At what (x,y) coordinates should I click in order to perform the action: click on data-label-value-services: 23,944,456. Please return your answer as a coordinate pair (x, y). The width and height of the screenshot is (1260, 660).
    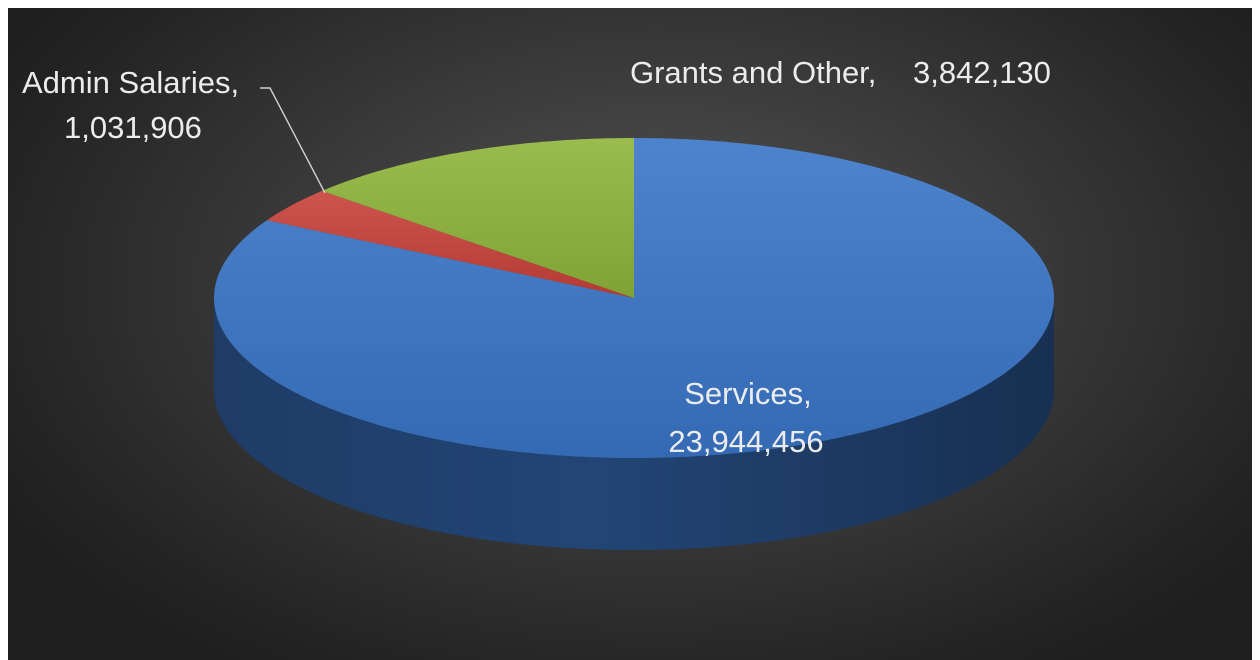
    Looking at the image, I should click on (745, 441).